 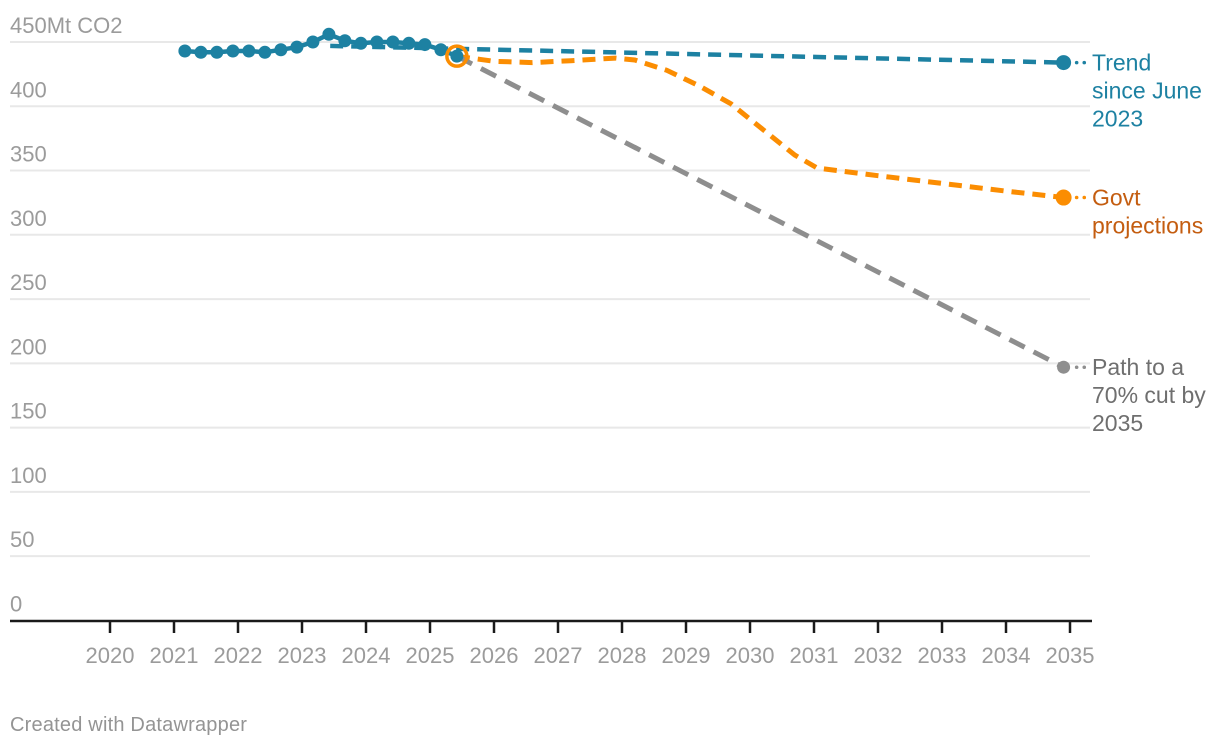 I want to click on x-tick-label: 2023, so click(x=302, y=655).